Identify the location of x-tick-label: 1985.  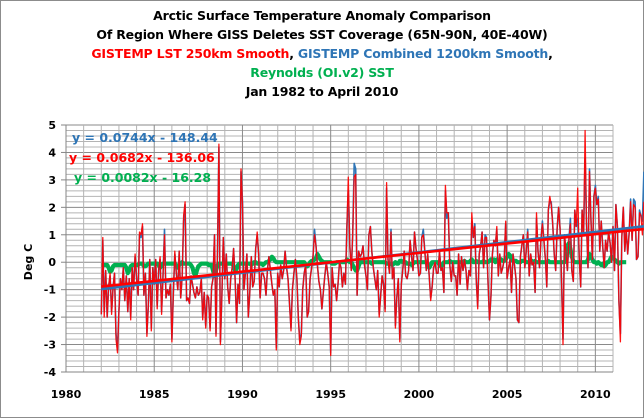
(154, 394).